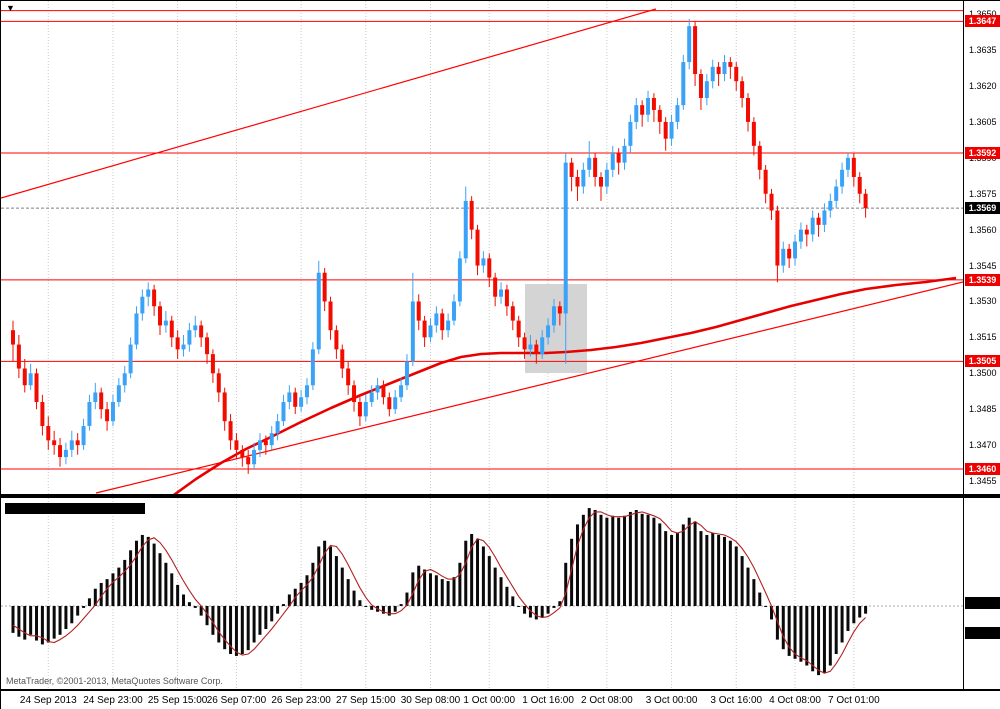  Describe the element at coordinates (983, 481) in the screenshot. I see `price-tick-label: 1.3455` at that location.